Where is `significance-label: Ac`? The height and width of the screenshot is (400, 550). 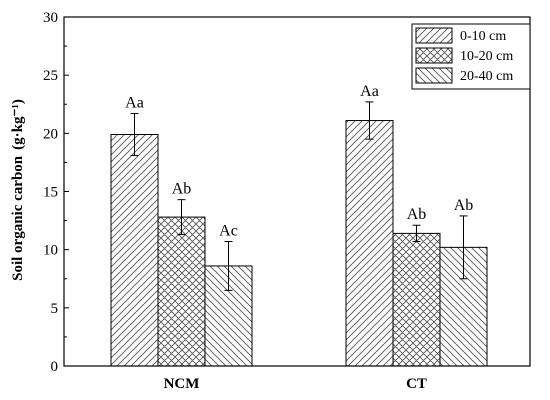
significance-label: Ac is located at coordinates (228, 231).